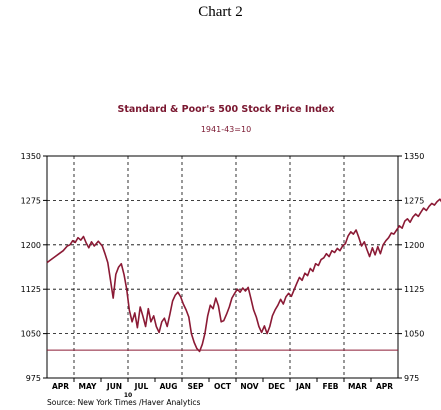 The width and height of the screenshot is (441, 410). Describe the element at coordinates (414, 334) in the screenshot. I see `y-tick-label-right: 1050` at that location.